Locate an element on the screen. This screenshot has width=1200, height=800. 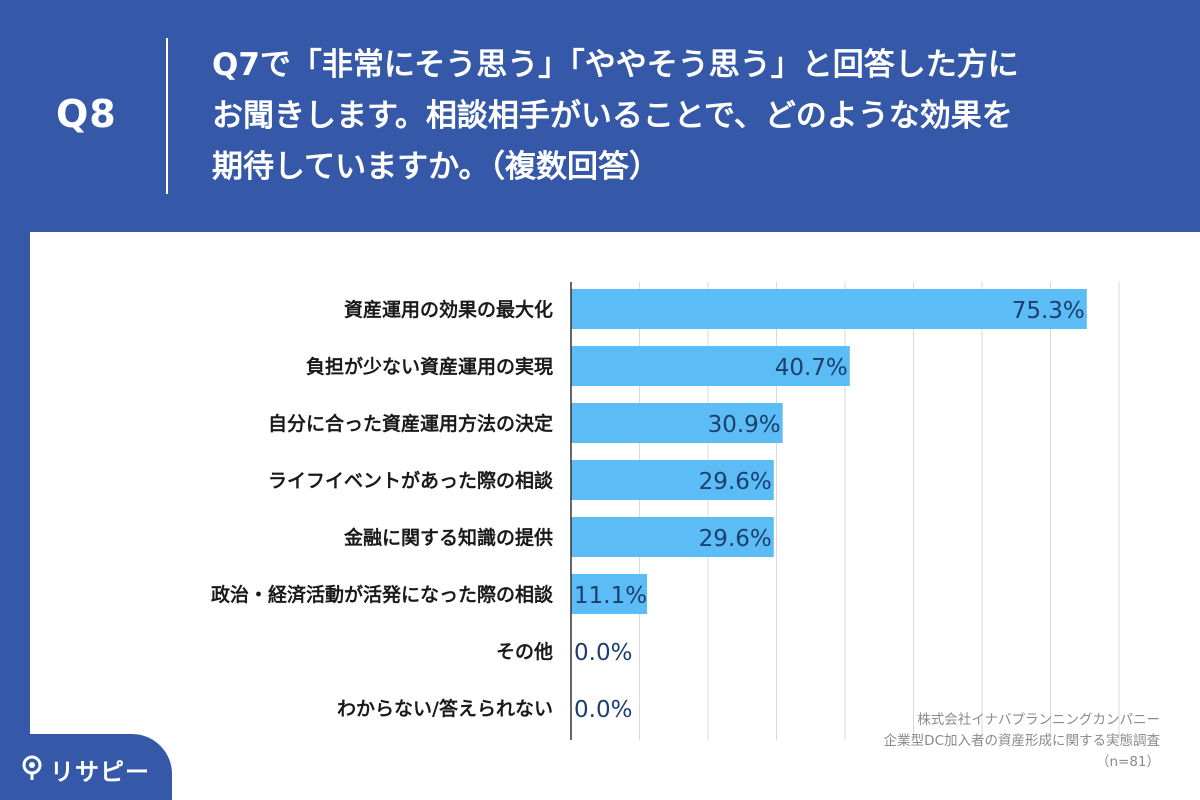
header-divider is located at coordinates (167, 116).